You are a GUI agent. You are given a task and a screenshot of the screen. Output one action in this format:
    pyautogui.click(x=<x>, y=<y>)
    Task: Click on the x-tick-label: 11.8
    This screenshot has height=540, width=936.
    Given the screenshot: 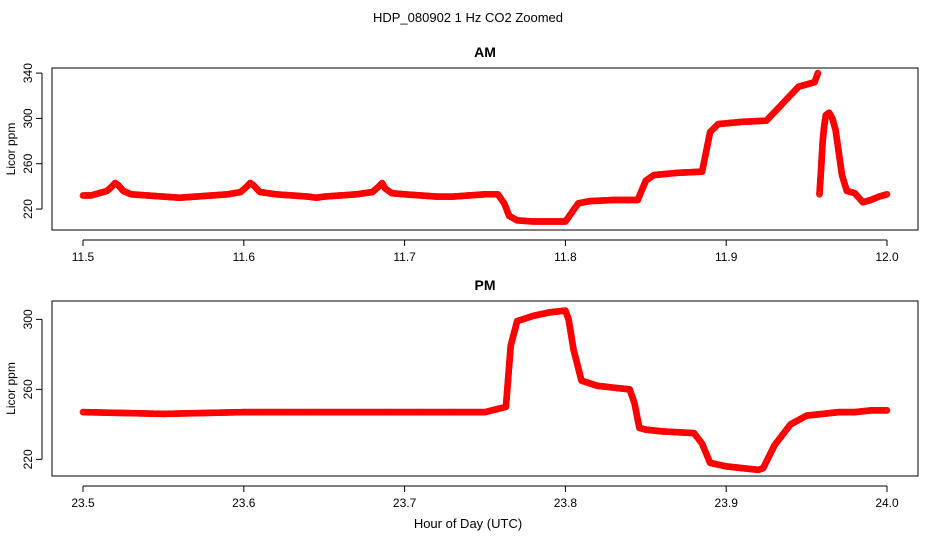 What is the action you would take?
    pyautogui.click(x=565, y=257)
    